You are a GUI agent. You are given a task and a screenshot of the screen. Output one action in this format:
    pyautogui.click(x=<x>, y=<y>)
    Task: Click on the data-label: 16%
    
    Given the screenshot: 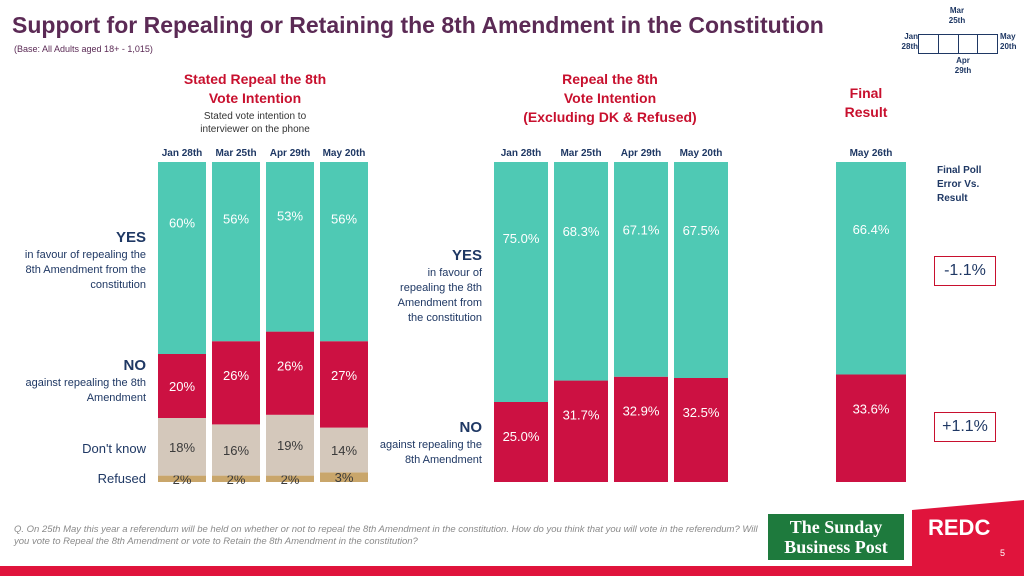 What is the action you would take?
    pyautogui.click(x=236, y=450)
    